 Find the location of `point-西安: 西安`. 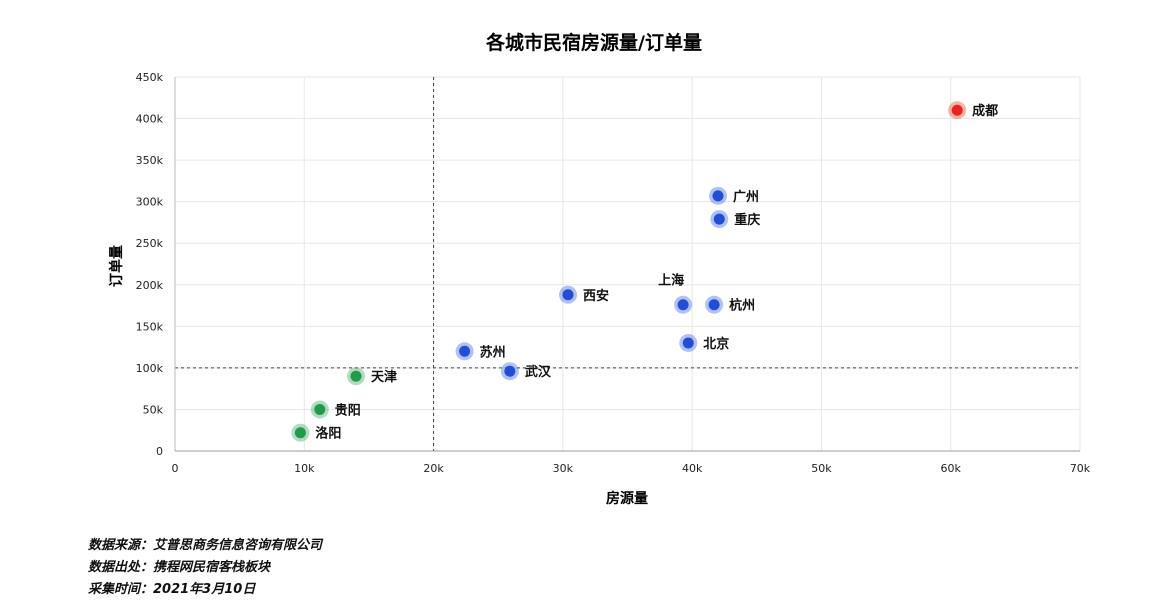

point-西安: 西安 is located at coordinates (584, 294).